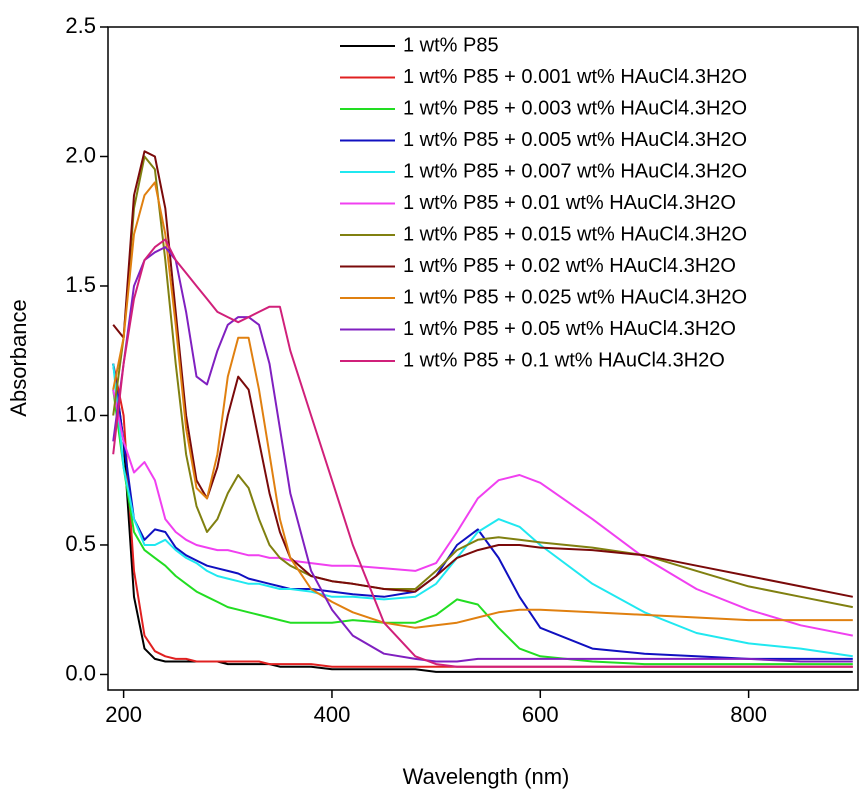 The width and height of the screenshot is (864, 808). Describe the element at coordinates (80, 25) in the screenshot. I see `y-tick-label: 2.5` at that location.